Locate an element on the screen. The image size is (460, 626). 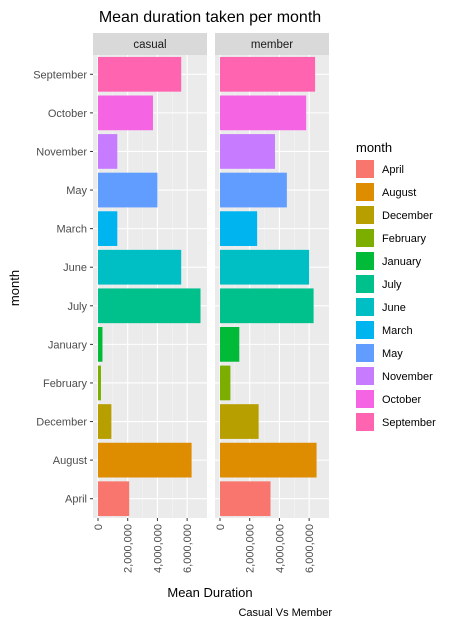
y-tick-label-october: October is located at coordinates (67, 114).